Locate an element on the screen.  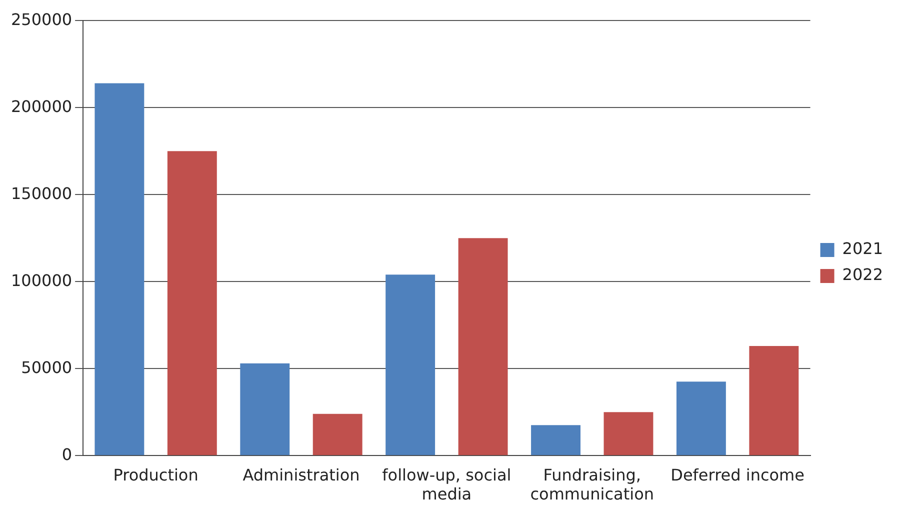
x-tick-label: Administration is located at coordinates (301, 474).